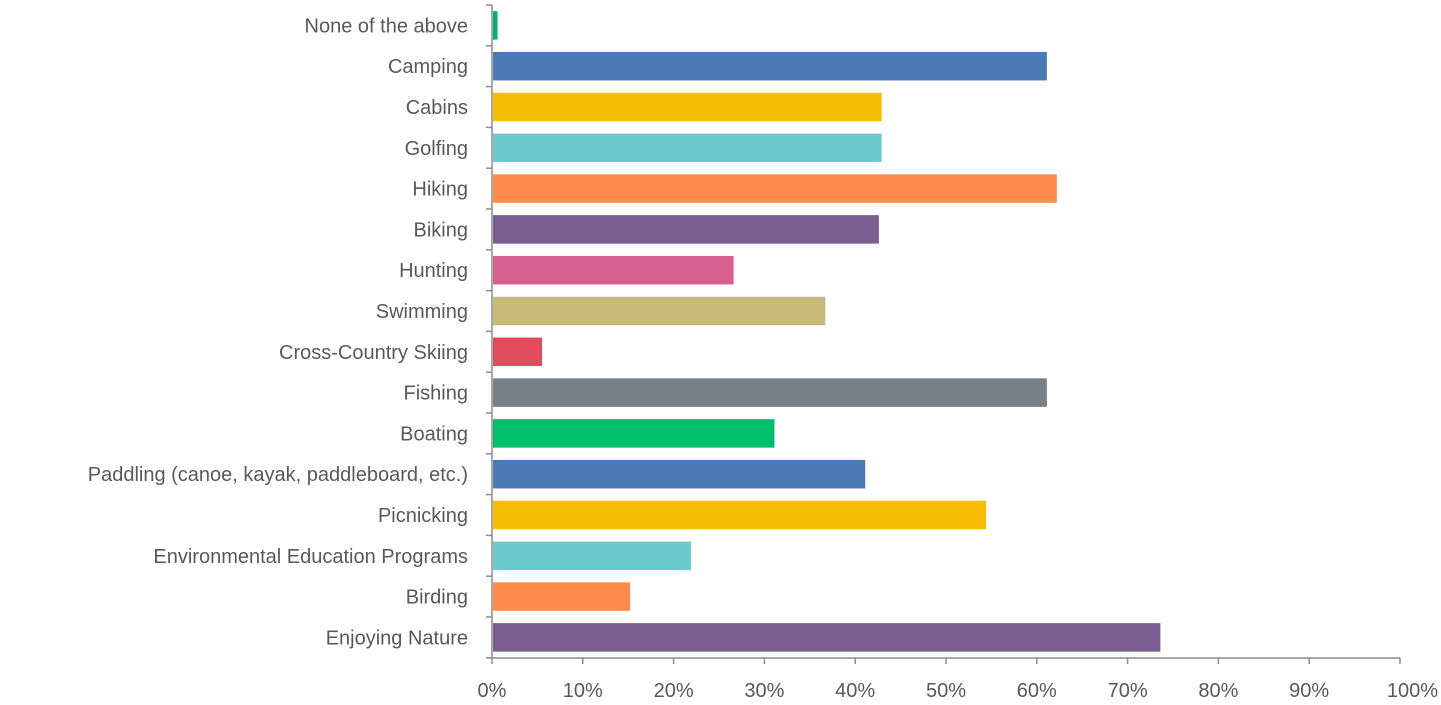 The image size is (1441, 705). What do you see at coordinates (1309, 691) in the screenshot?
I see `x-tick-label: 90%` at bounding box center [1309, 691].